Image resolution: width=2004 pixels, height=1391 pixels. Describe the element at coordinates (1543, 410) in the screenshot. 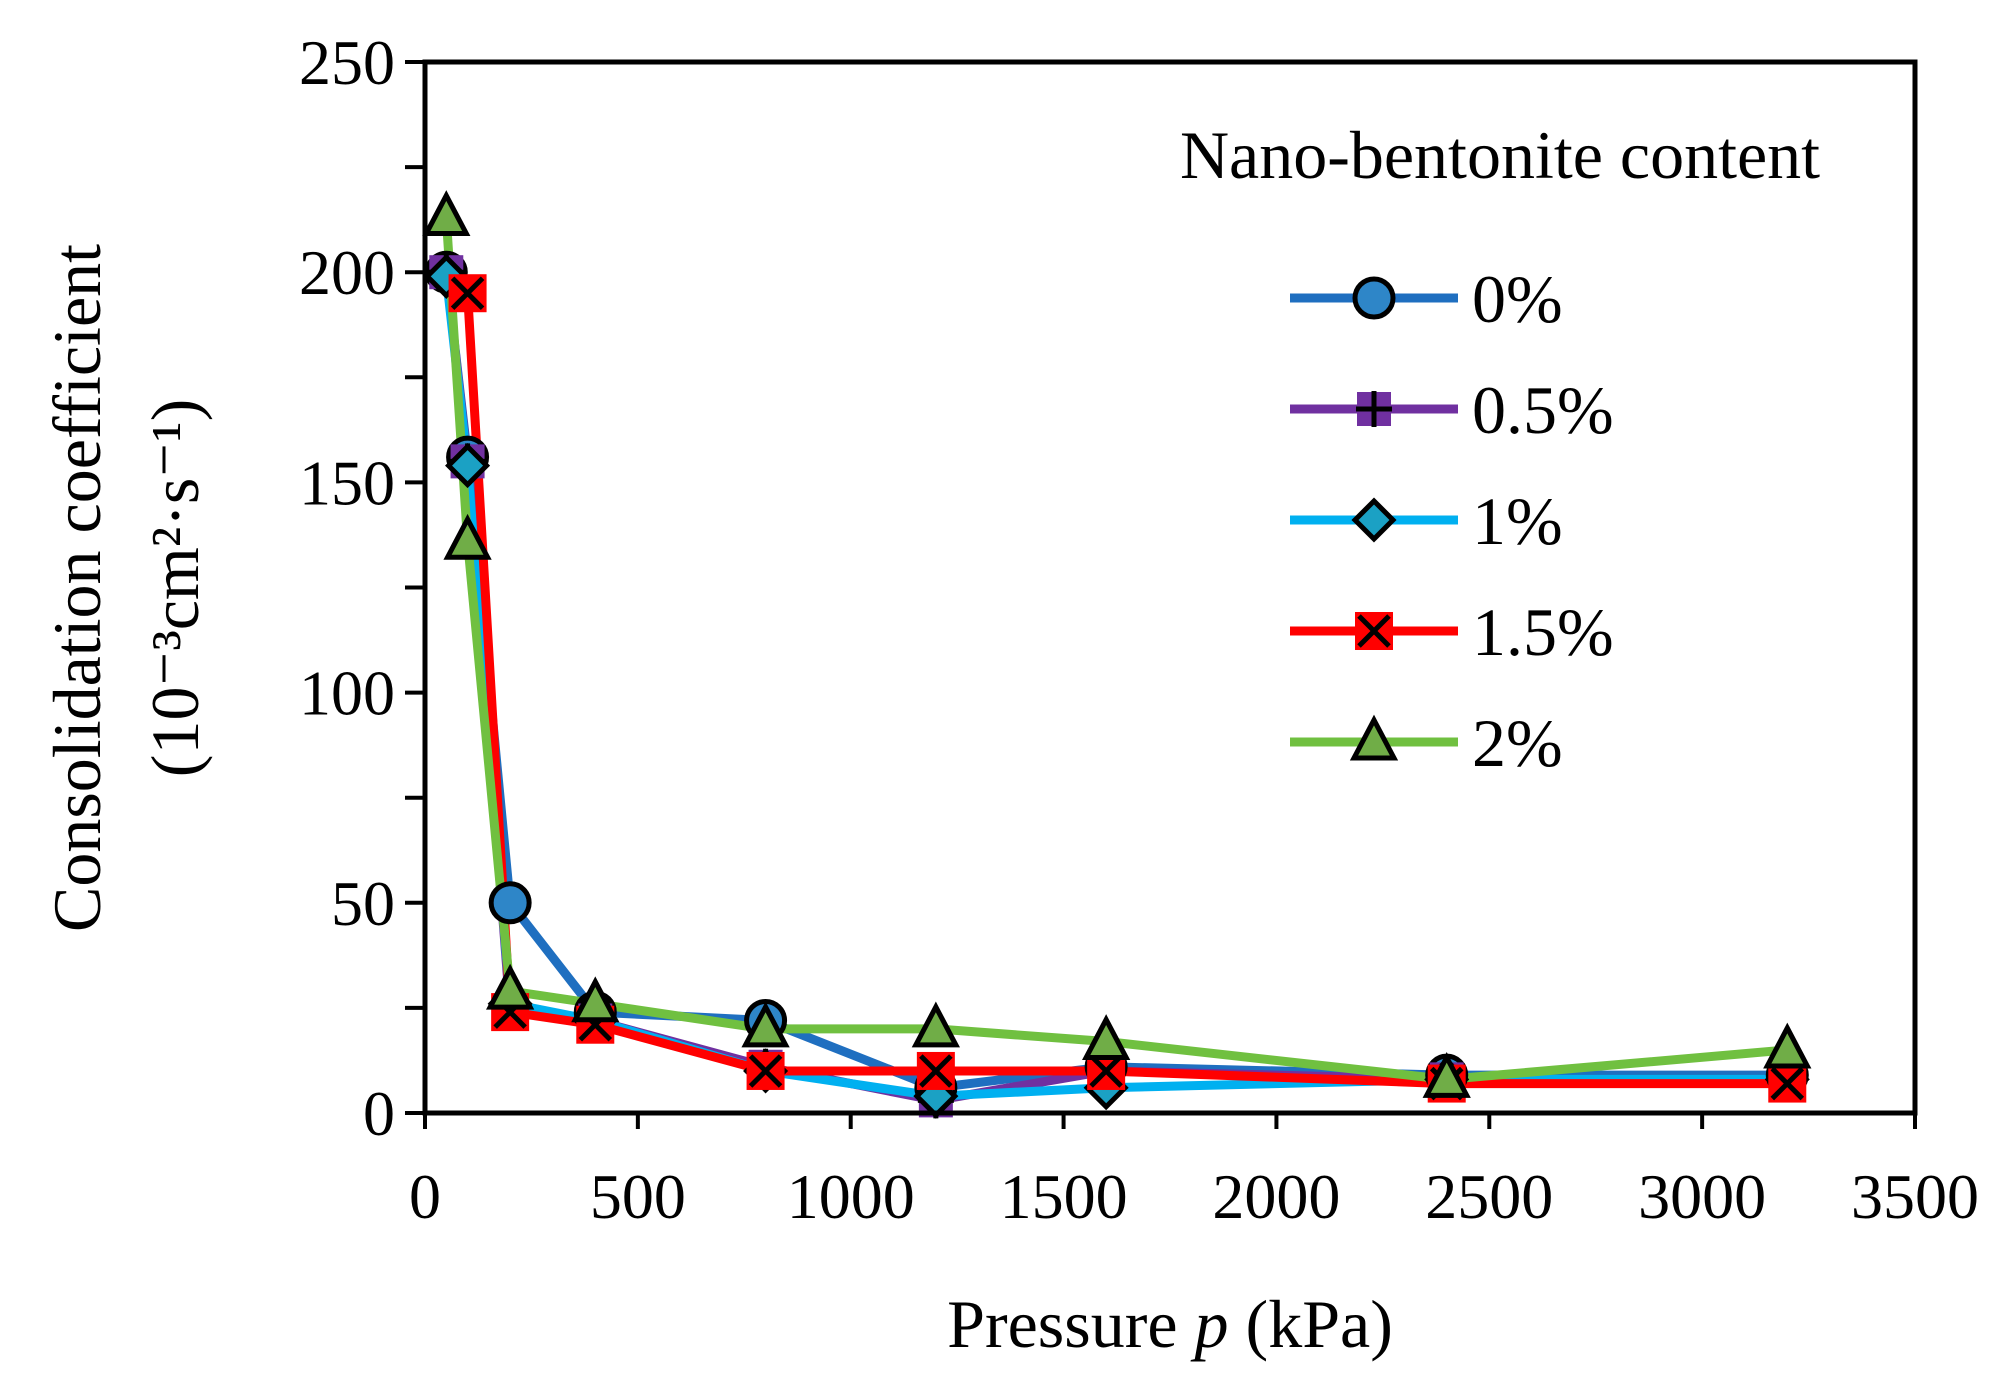

I see `legend-label-0-5pct: 0.5%` at that location.